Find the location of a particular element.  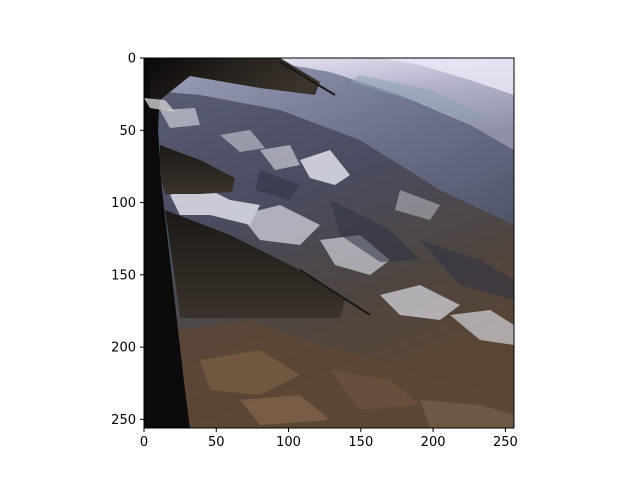

window-frame is located at coordinates (167, 243).